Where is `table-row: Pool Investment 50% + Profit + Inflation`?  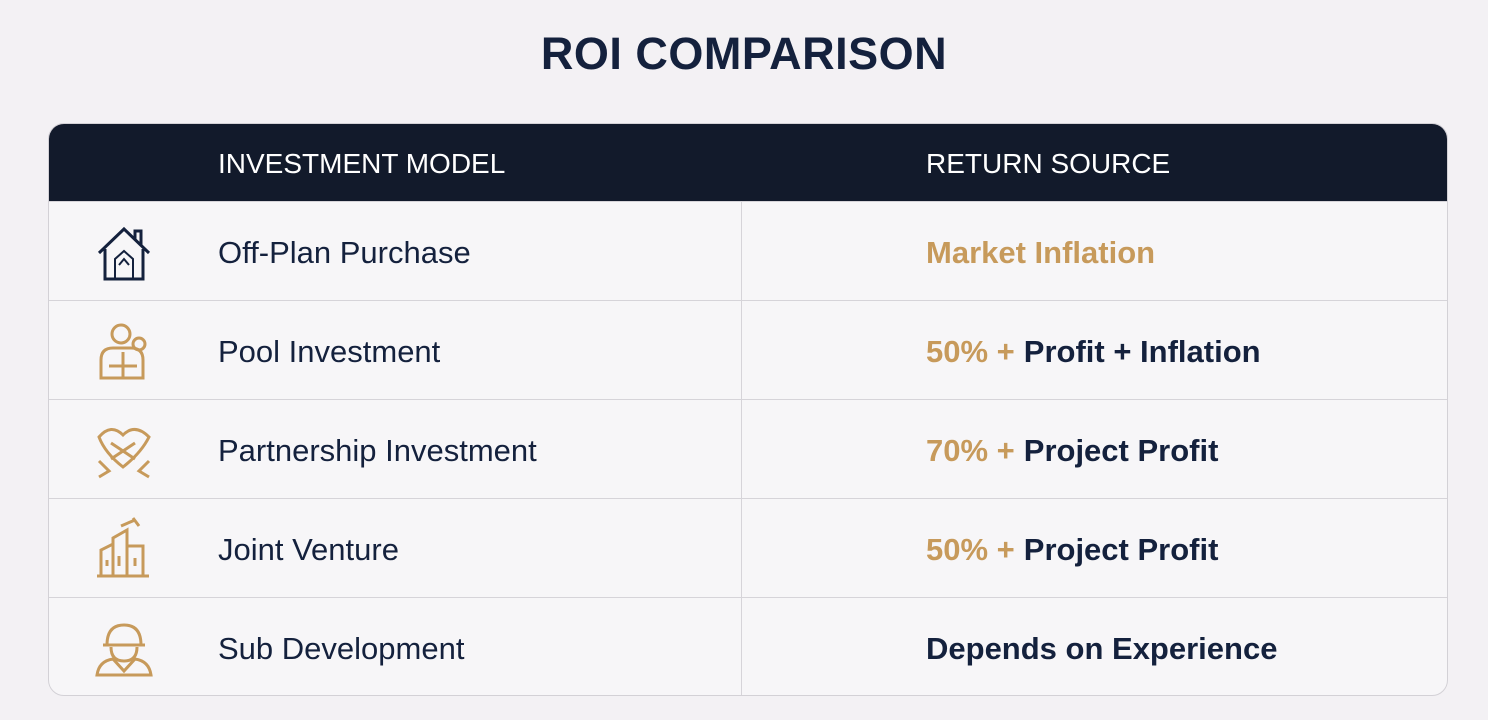
table-row: Pool Investment 50% + Profit + Inflation is located at coordinates (748, 349).